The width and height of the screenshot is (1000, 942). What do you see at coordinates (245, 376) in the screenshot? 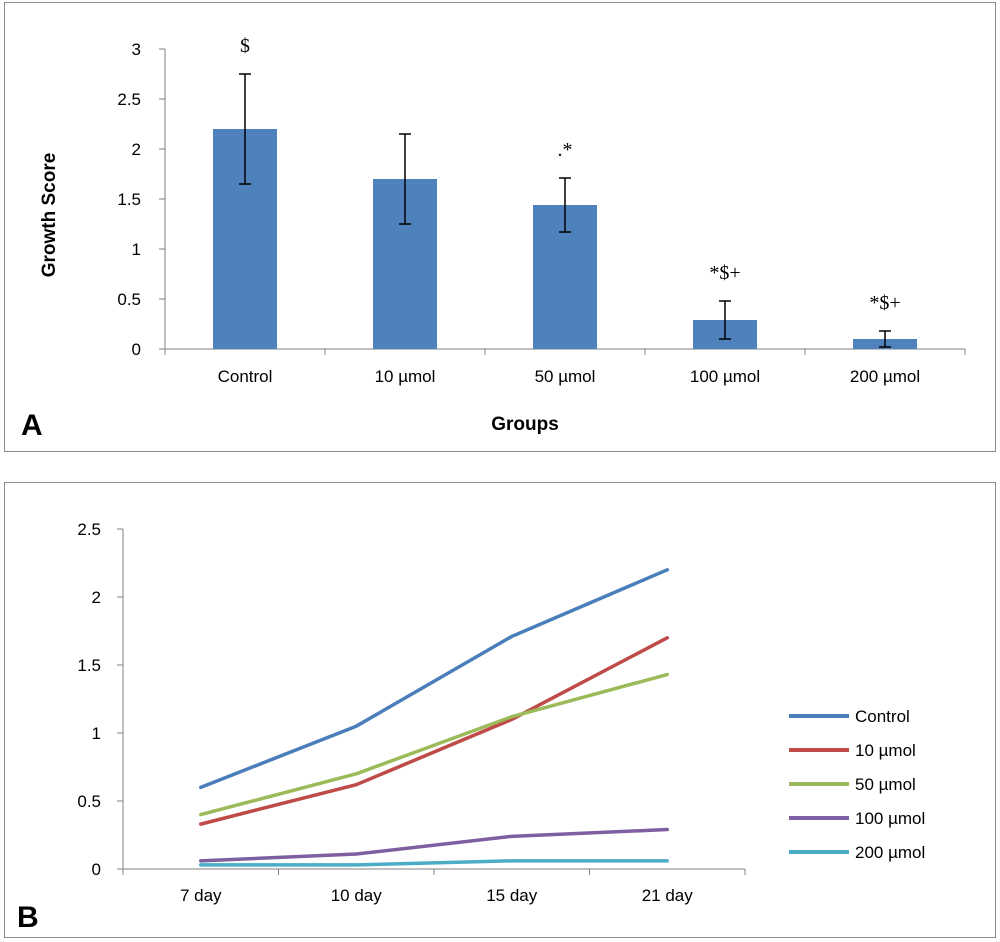
I see `x-tick-label: Control` at bounding box center [245, 376].